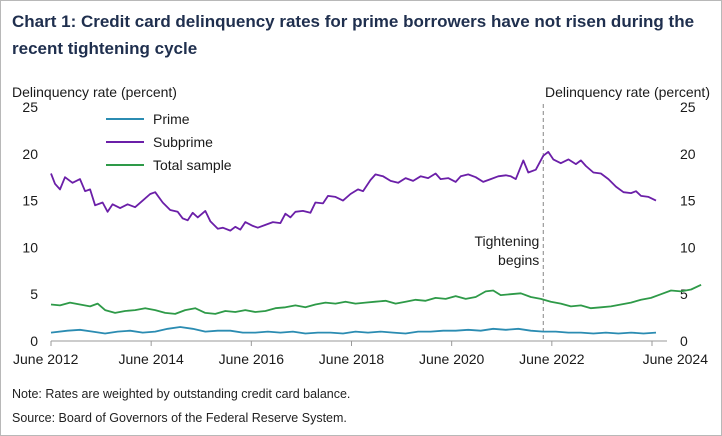 The width and height of the screenshot is (722, 436). What do you see at coordinates (627, 92) in the screenshot?
I see `y-axis-label-right: Delinquency rate (percent)` at bounding box center [627, 92].